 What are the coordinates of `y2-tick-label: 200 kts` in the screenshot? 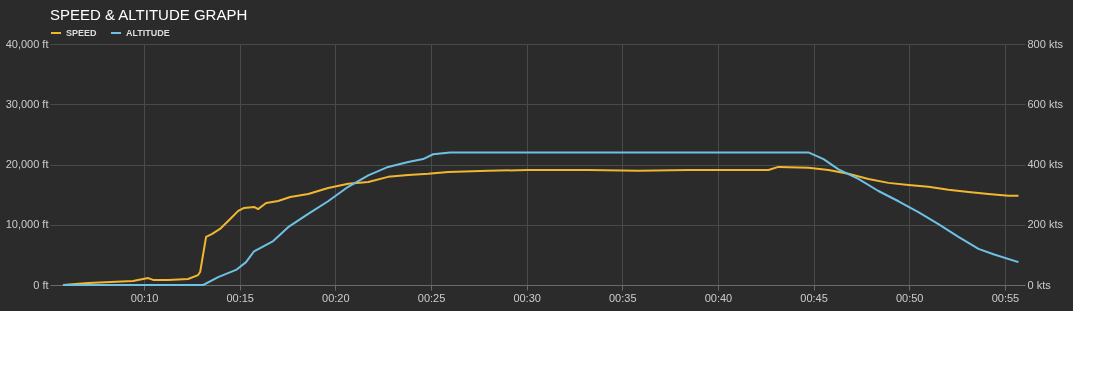 It's located at (1045, 224).